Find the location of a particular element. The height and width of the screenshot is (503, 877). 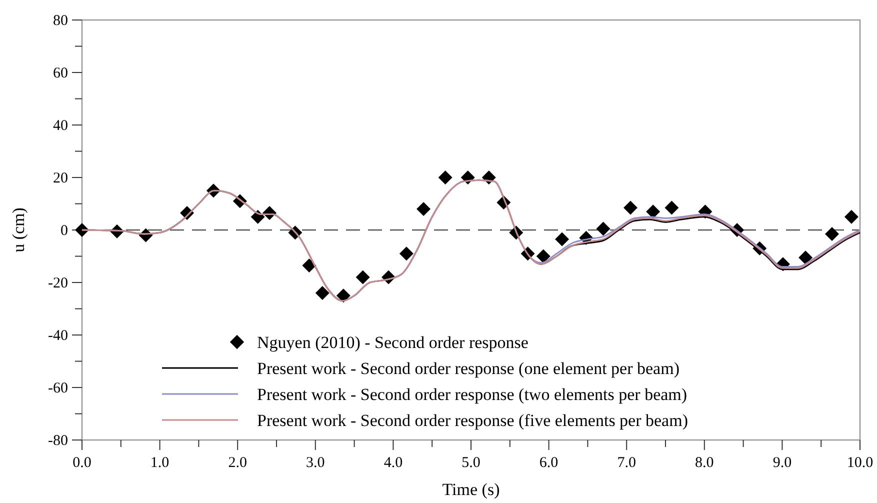

y-axis-title: u (cm) is located at coordinates (18, 230).